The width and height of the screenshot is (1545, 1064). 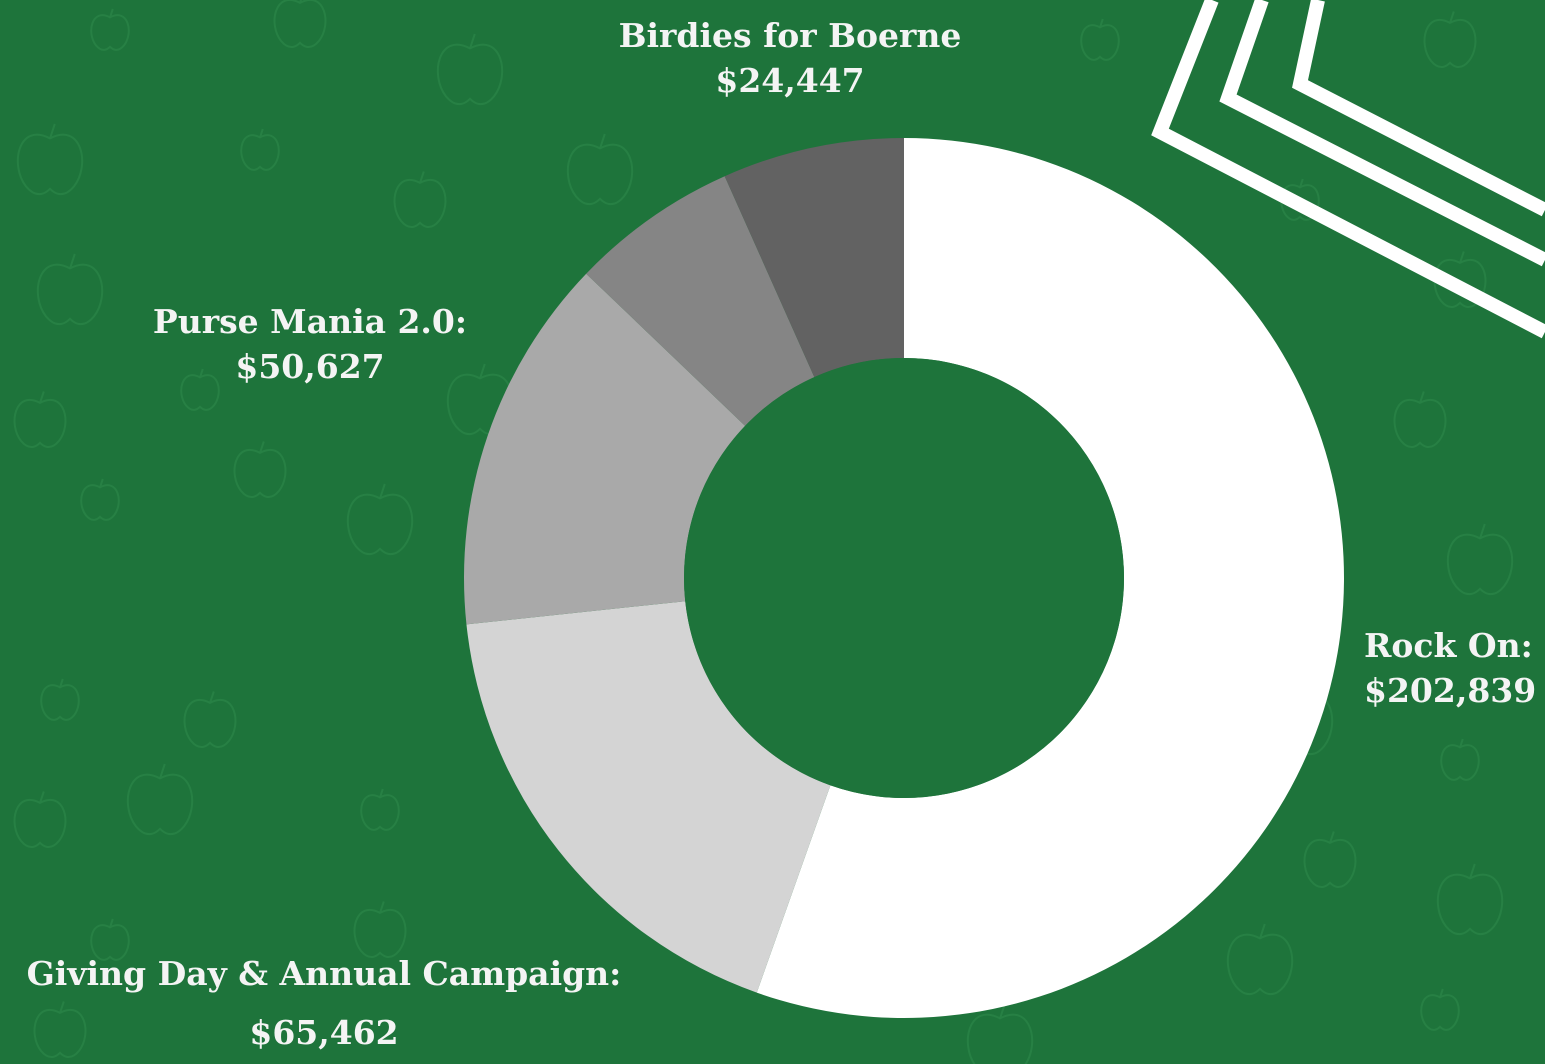 What do you see at coordinates (1450, 690) in the screenshot?
I see `slice-label-value: $202,839` at bounding box center [1450, 690].